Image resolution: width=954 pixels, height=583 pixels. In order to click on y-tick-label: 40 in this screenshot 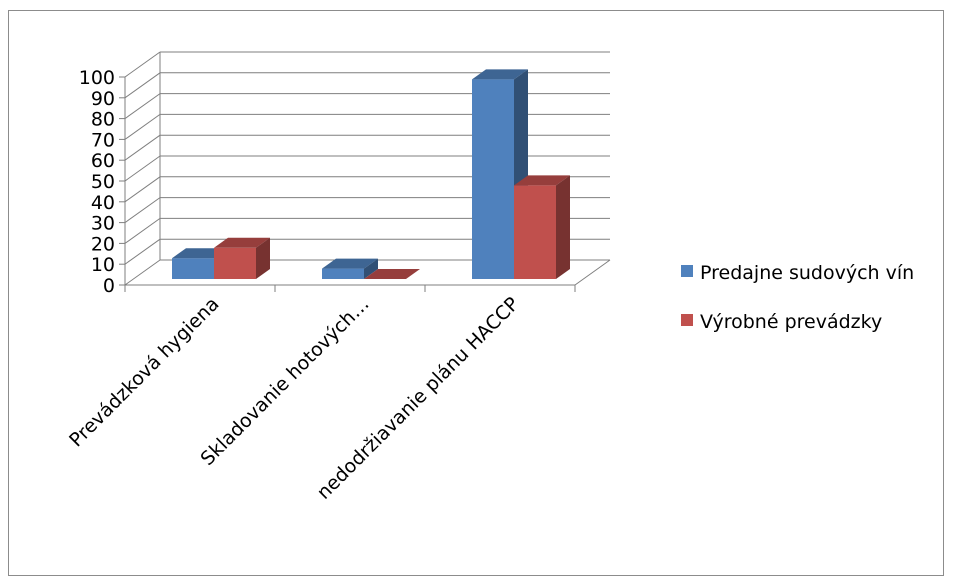, I will do `click(103, 203)`.